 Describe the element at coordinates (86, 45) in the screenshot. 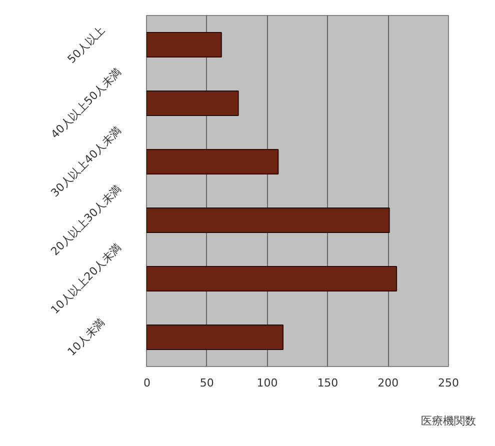

I see `y-tick-label: 50人以上` at that location.